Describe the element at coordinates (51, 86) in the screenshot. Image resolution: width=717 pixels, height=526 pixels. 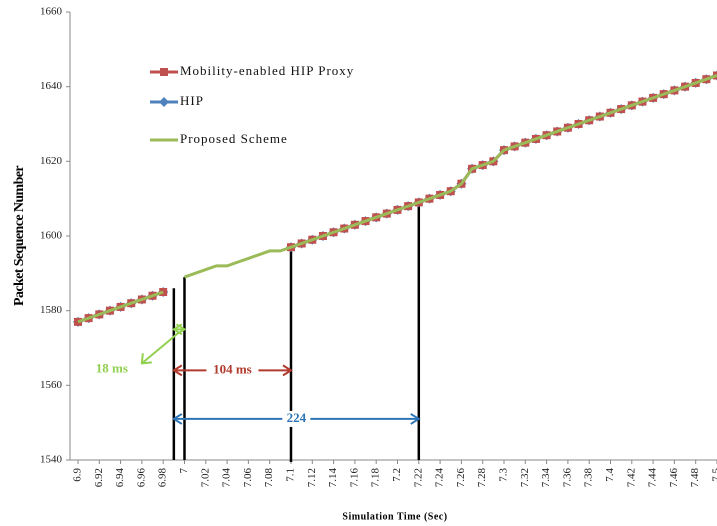
I see `y-tick-label: 1640` at that location.